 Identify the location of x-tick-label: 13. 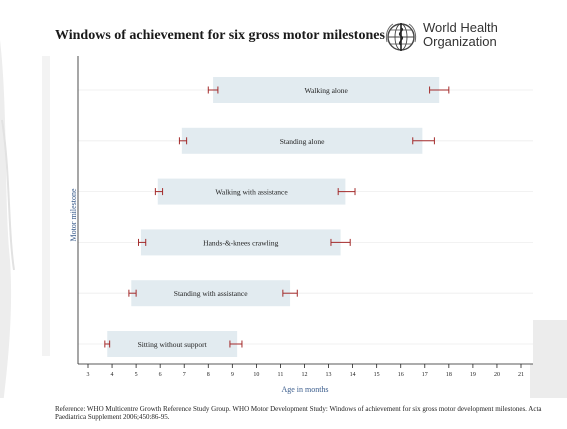
(329, 375).